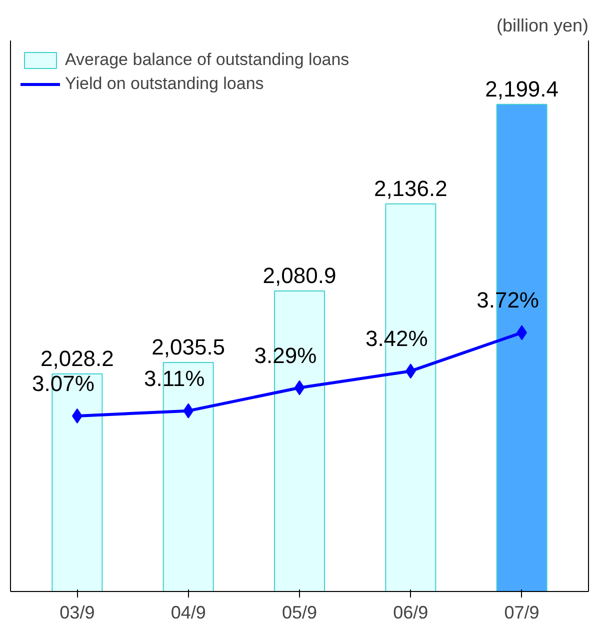  What do you see at coordinates (522, 612) in the screenshot?
I see `x-tick-label: 07/9` at bounding box center [522, 612].